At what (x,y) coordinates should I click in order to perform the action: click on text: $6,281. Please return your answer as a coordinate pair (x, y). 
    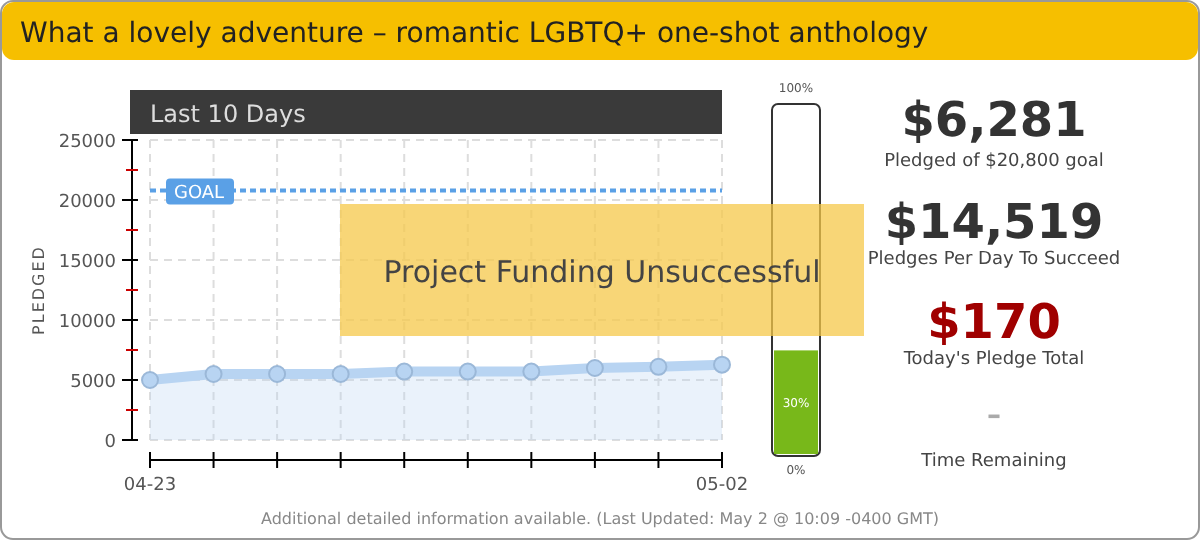
    Looking at the image, I should click on (994, 120).